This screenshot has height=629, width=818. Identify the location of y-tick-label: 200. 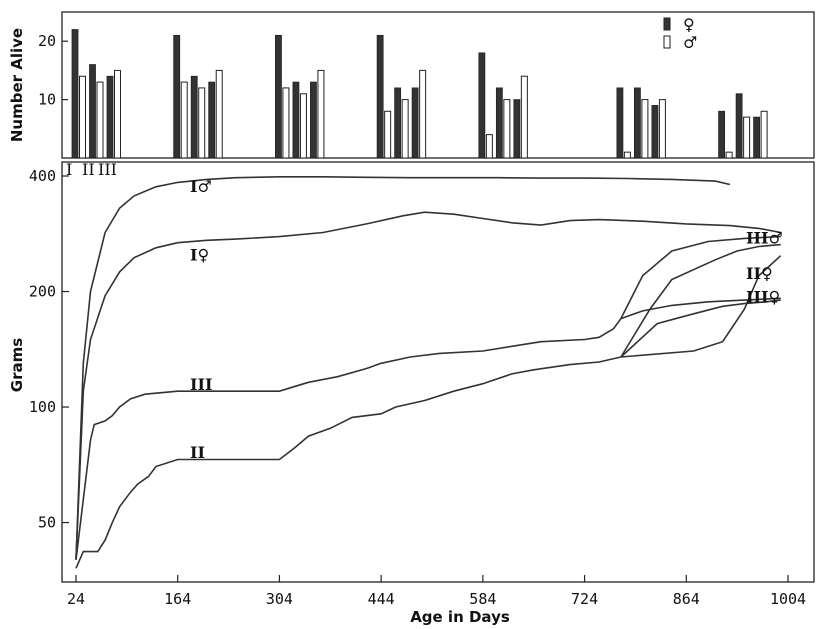
(42, 292).